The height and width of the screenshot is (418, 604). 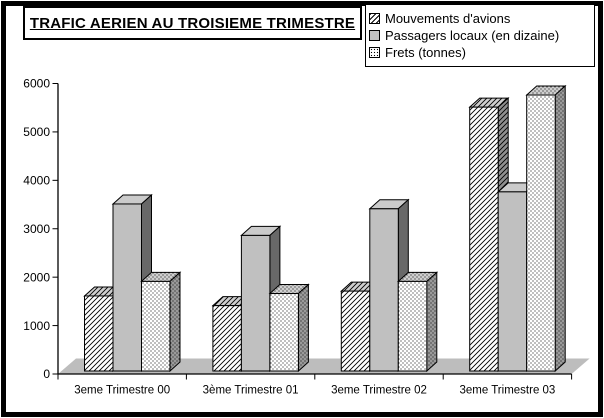 What do you see at coordinates (374, 35) in the screenshot?
I see `legend-swatch-solid-gray-icon` at bounding box center [374, 35].